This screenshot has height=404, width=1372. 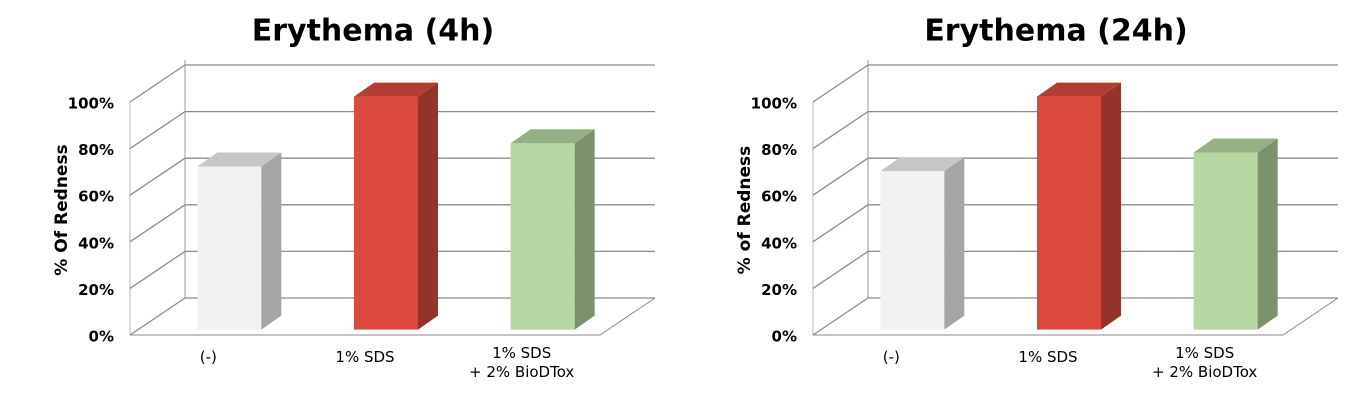 What do you see at coordinates (62, 209) in the screenshot?
I see `y-axis-label: % Of Redness` at bounding box center [62, 209].